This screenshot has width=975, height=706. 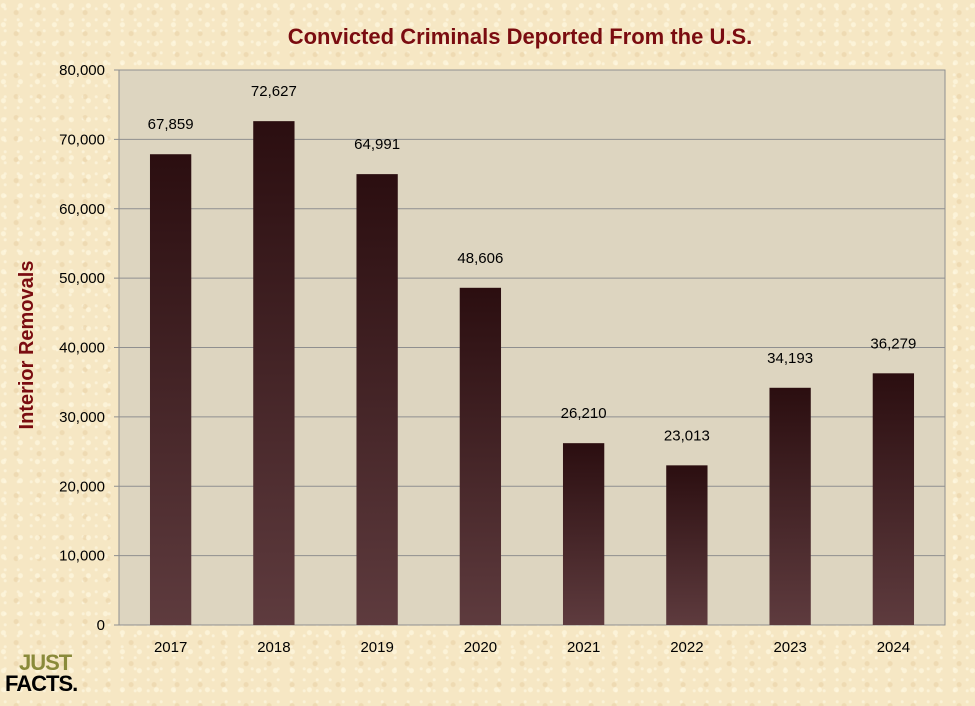 What do you see at coordinates (82, 278) in the screenshot?
I see `y-tick-label: 50,000` at bounding box center [82, 278].